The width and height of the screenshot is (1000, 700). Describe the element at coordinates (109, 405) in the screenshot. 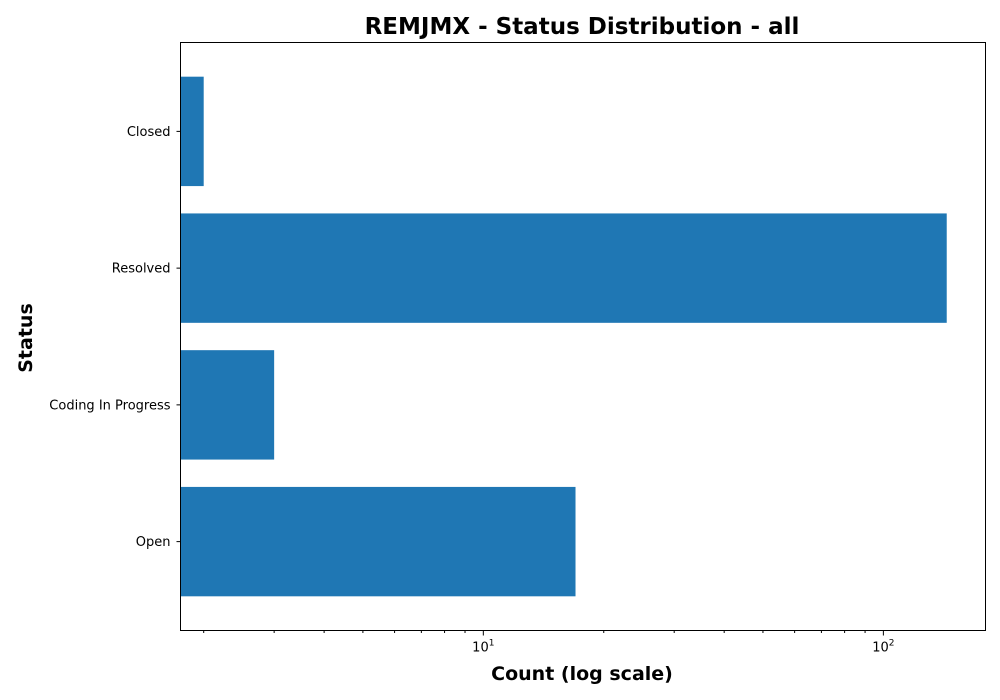

I see `y-tick-label-coding-in-progress: Coding In Progress` at that location.